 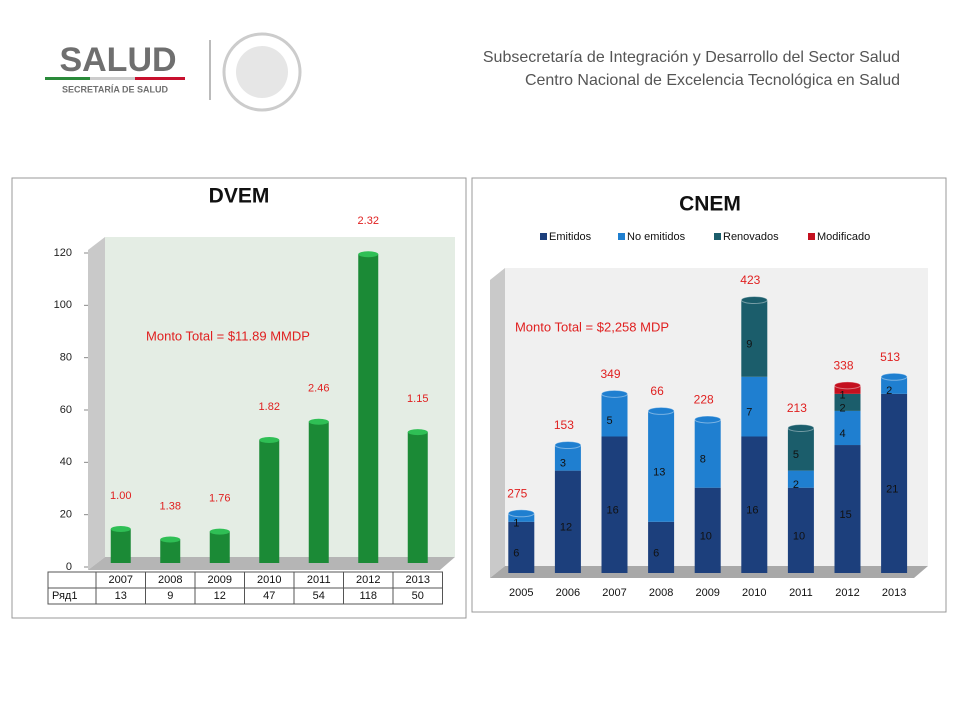 What do you see at coordinates (563, 464) in the screenshot?
I see `data-label: 3` at bounding box center [563, 464].